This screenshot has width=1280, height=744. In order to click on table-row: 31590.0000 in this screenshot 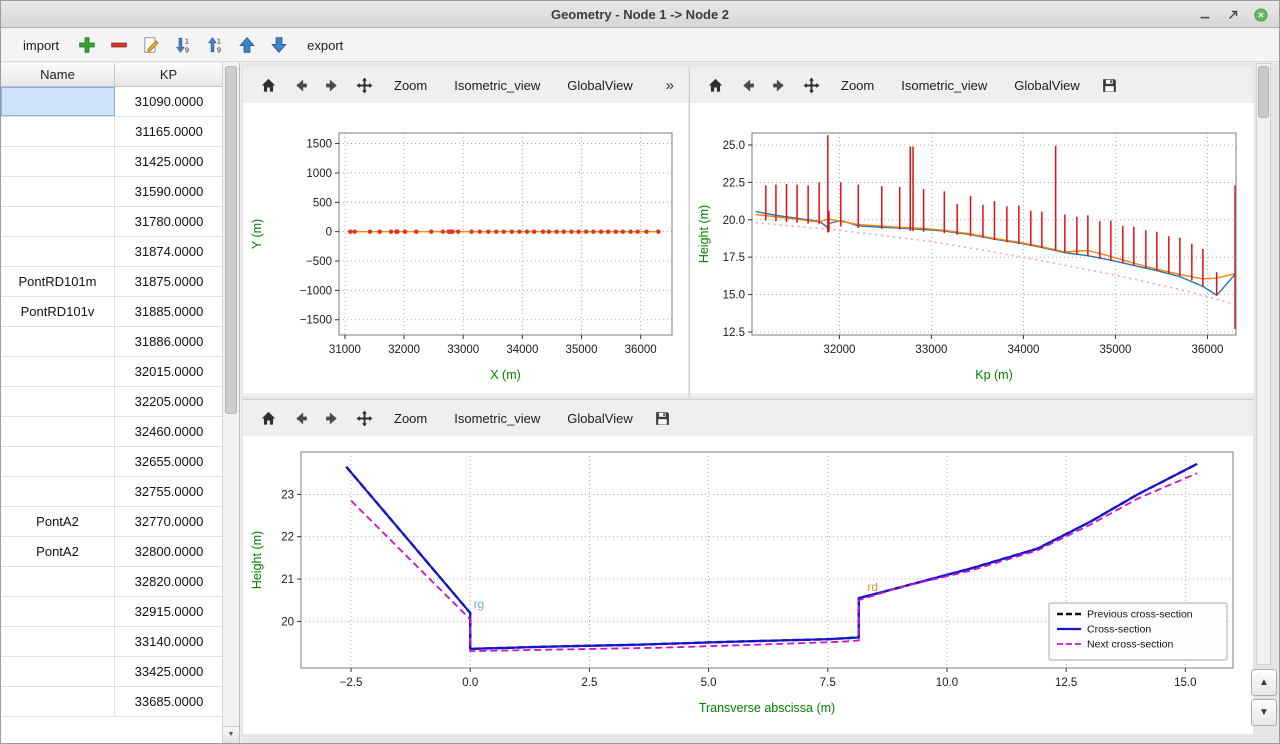, I will do `click(112, 192)`.